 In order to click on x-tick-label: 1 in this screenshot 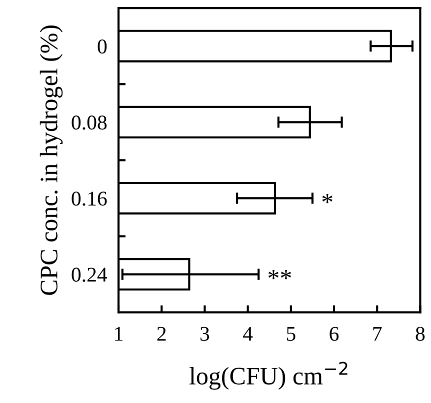, I will do `click(118, 333)`.